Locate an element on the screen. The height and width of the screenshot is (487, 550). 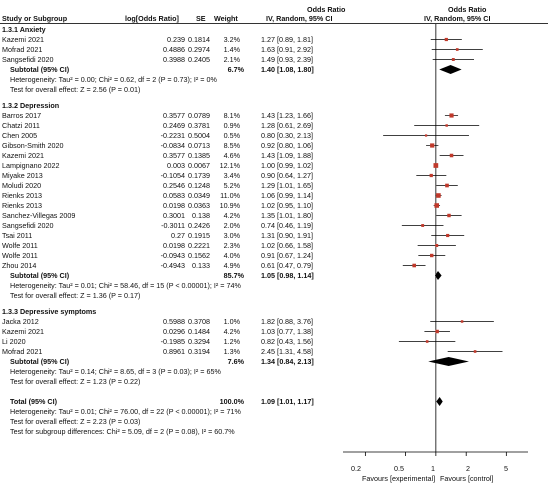
study-log-or: -0.4943 is located at coordinates (172, 265).